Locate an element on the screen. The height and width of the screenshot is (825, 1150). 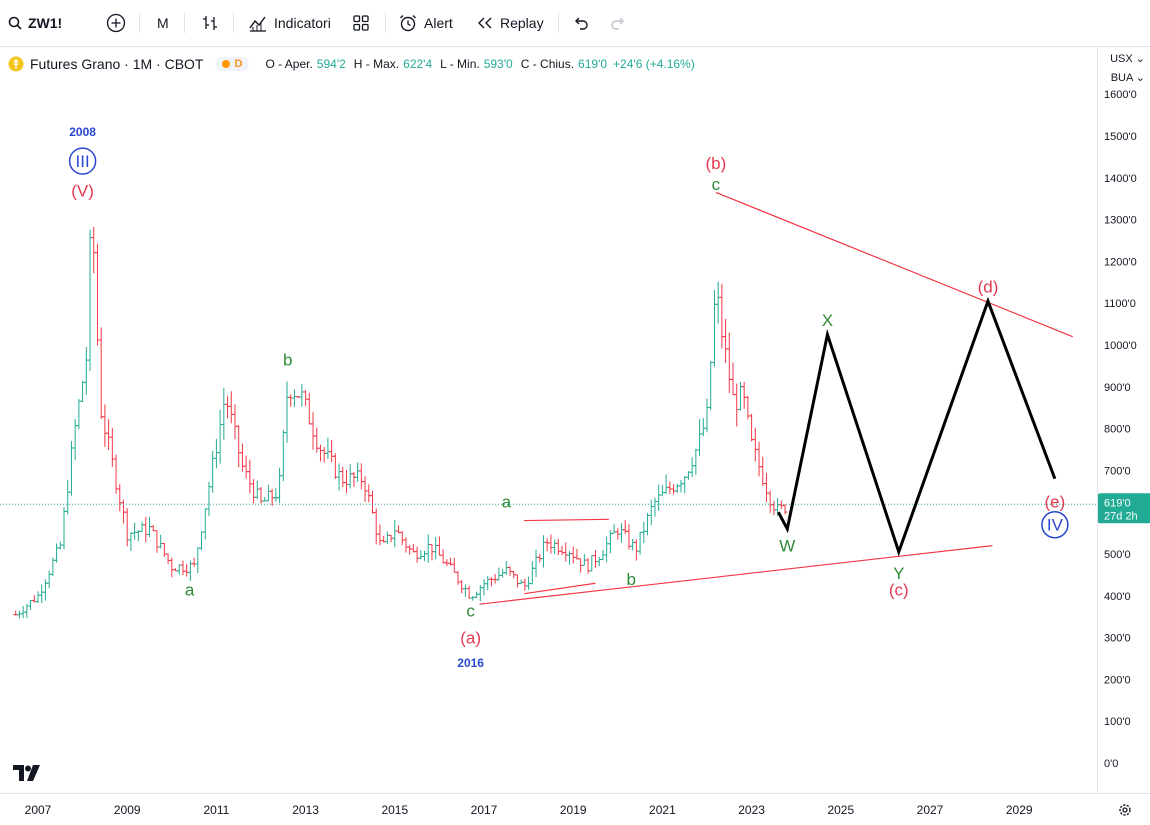
grid-layout-icon is located at coordinates (361, 23).